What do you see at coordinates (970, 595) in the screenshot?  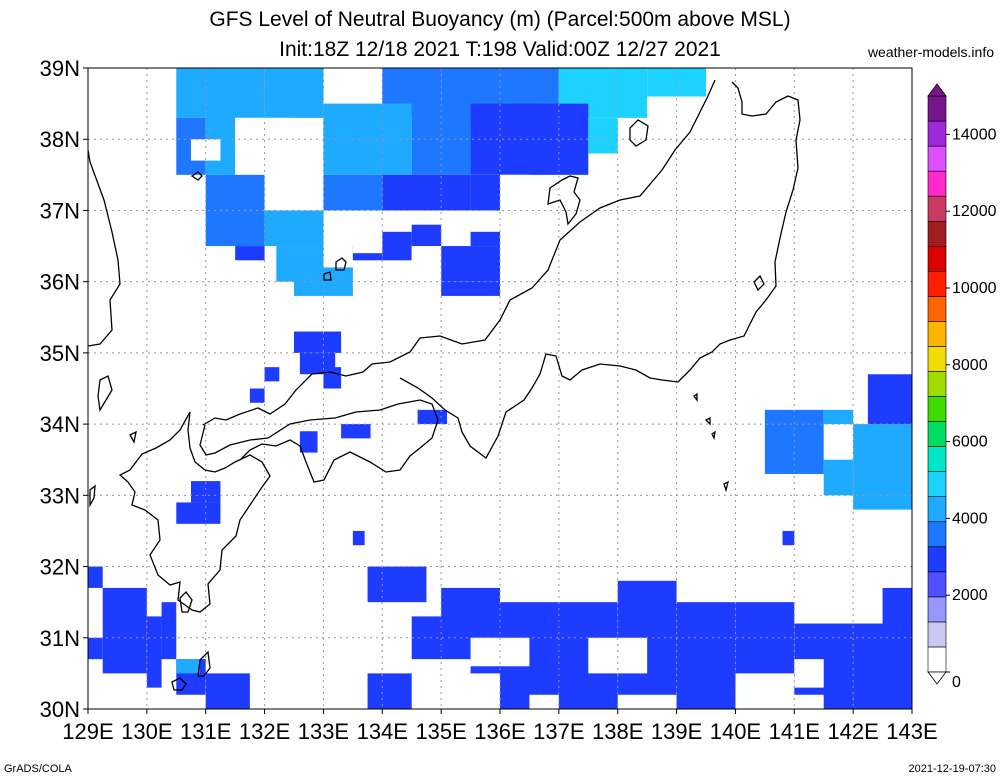 I see `colorbar-label: 2000` at bounding box center [970, 595].